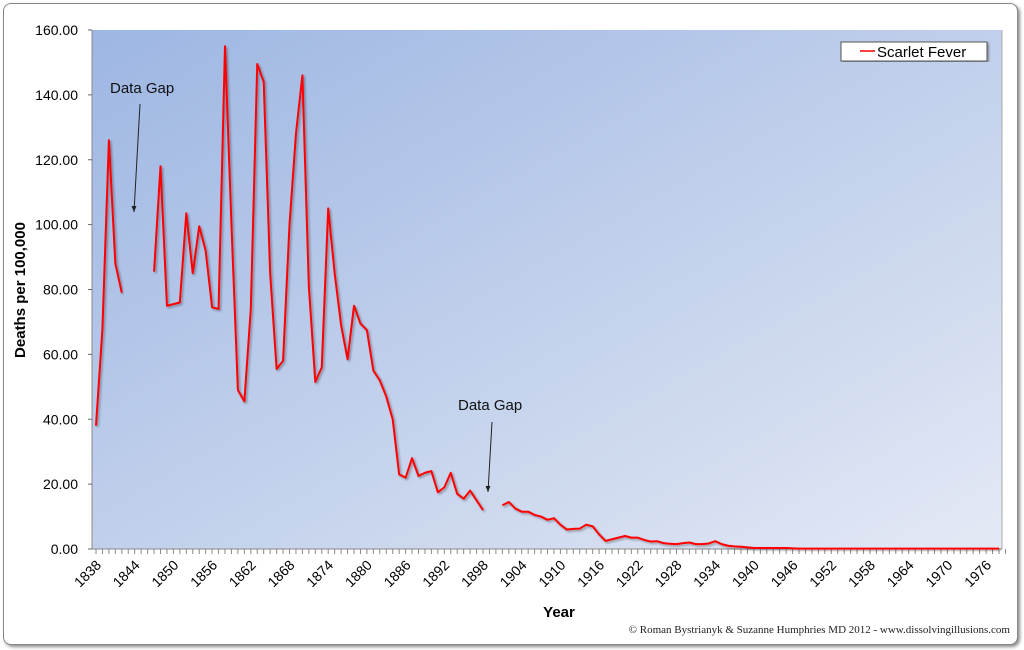 The width and height of the screenshot is (1024, 650). What do you see at coordinates (87, 573) in the screenshot?
I see `x-tick-label: 1838` at bounding box center [87, 573].